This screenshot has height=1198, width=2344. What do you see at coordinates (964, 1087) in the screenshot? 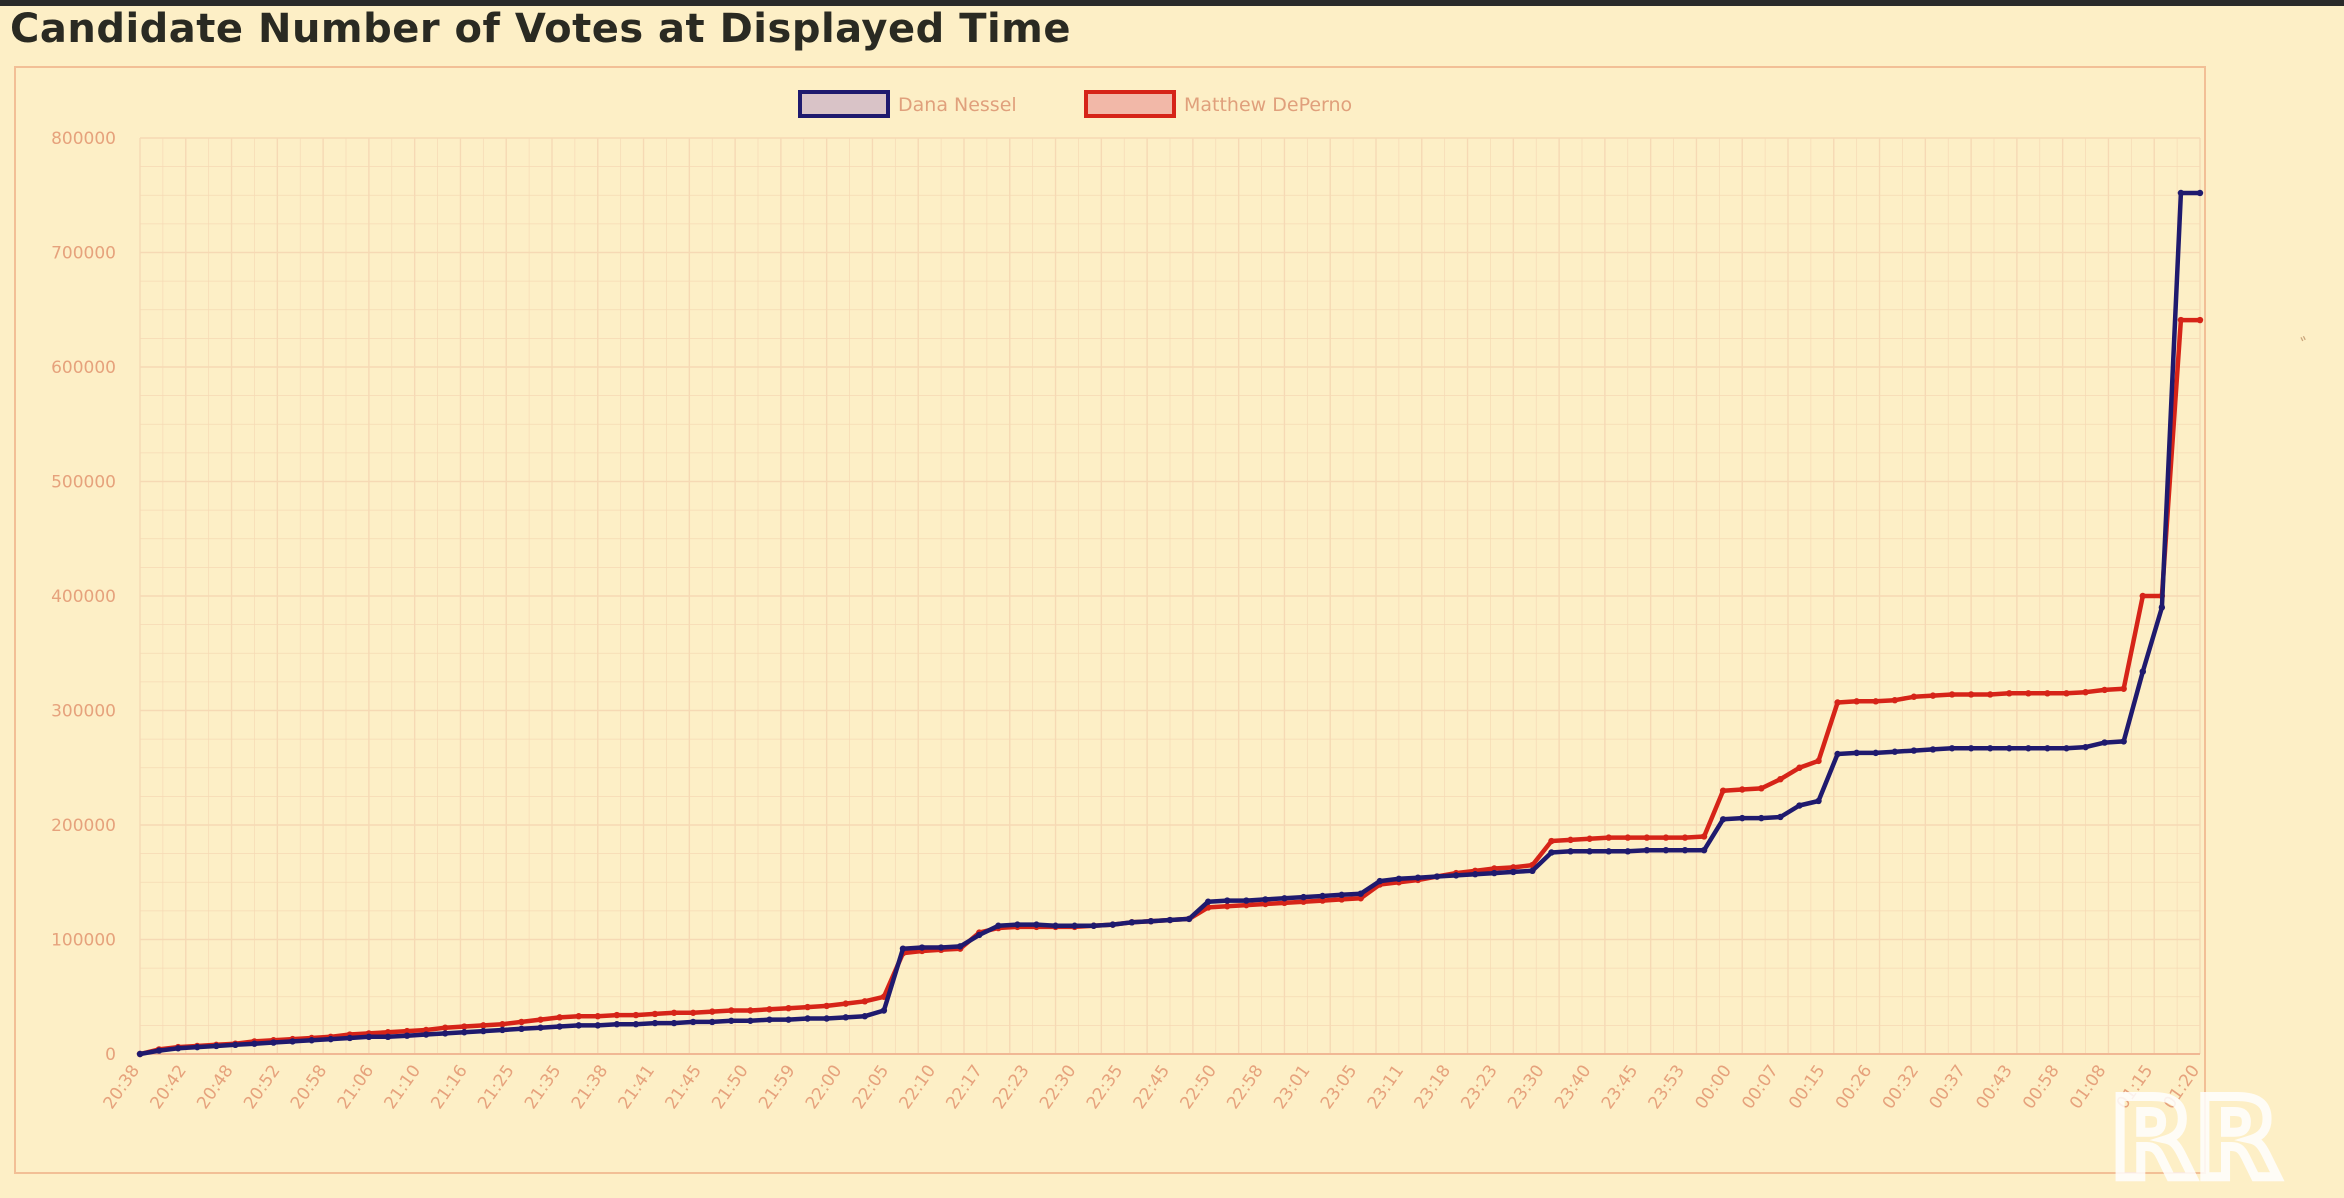
I see `x-tick-label: 22:17` at bounding box center [964, 1087].